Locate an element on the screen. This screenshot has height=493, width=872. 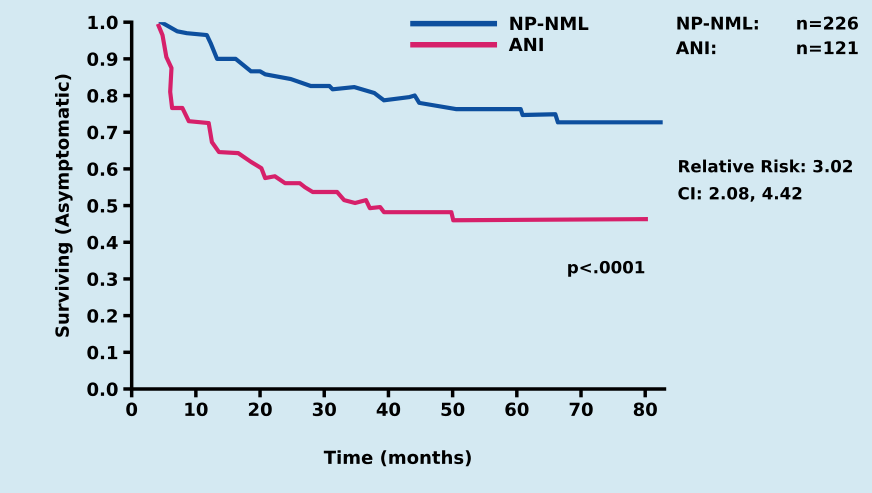
x-tick-label: 10 is located at coordinates (196, 409).